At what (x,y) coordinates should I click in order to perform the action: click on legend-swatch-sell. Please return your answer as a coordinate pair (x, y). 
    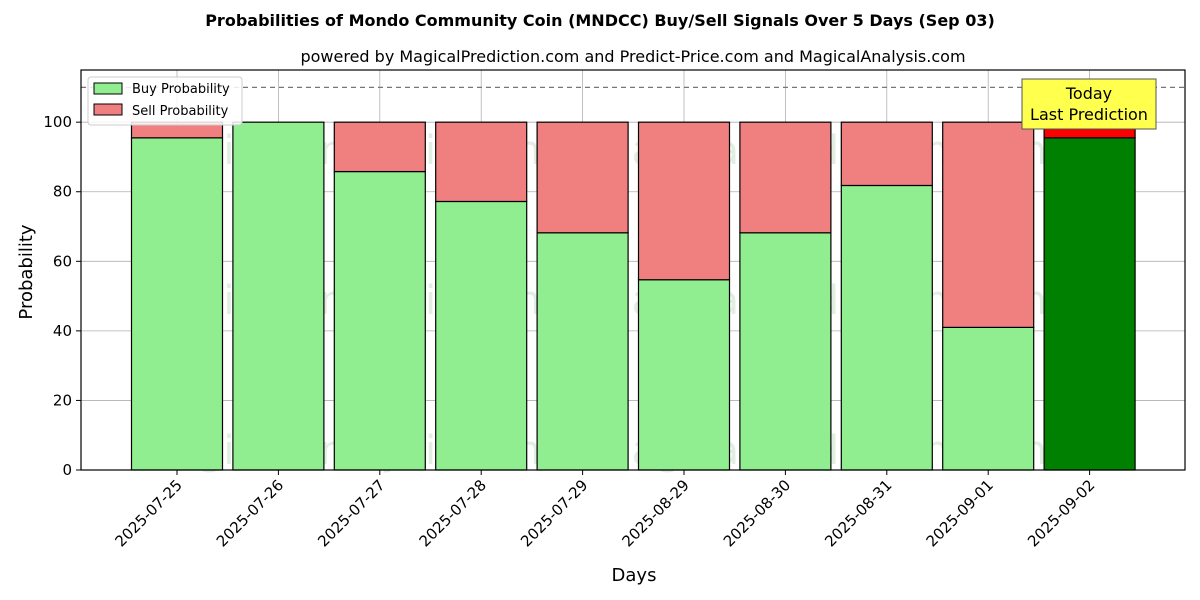
    Looking at the image, I should click on (108, 109).